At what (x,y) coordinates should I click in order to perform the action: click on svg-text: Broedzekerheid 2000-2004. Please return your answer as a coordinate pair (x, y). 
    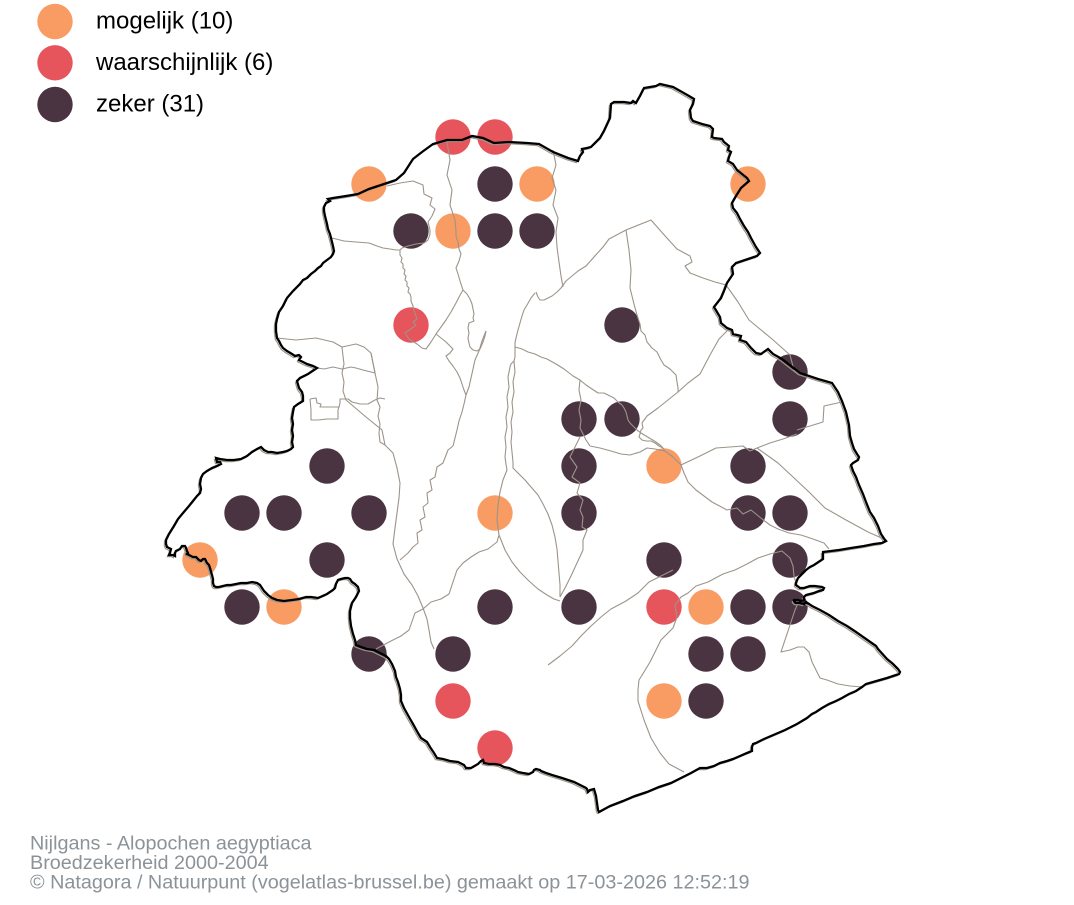
    Looking at the image, I should click on (149, 863).